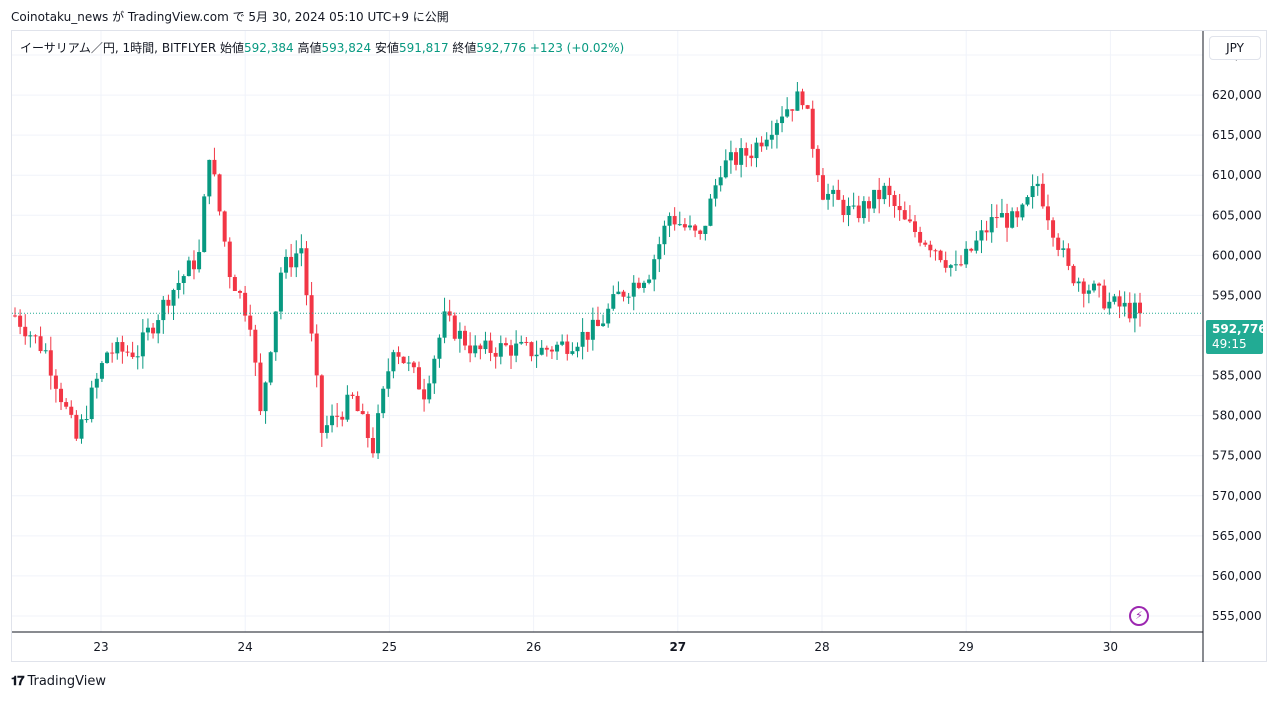  Describe the element at coordinates (245, 647) in the screenshot. I see `x-tick-label: 24` at that location.